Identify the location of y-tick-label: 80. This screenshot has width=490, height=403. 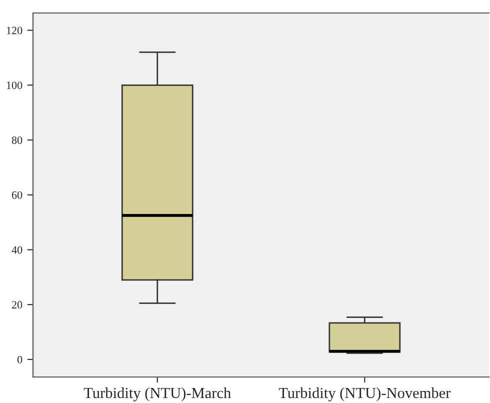
(17, 140).